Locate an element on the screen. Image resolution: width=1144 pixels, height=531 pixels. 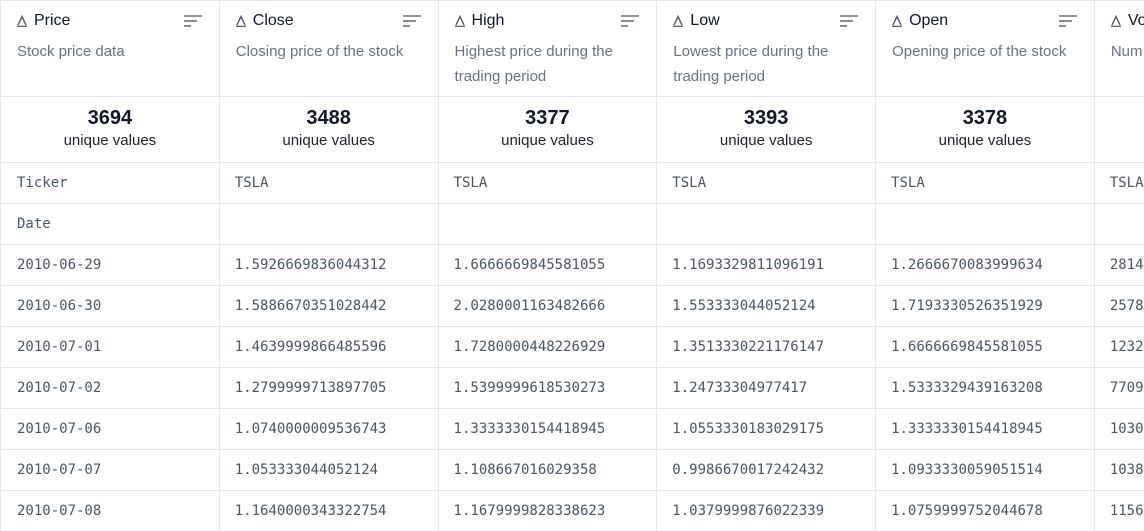
row-index-cell: 2010-07-06 is located at coordinates (110, 429).